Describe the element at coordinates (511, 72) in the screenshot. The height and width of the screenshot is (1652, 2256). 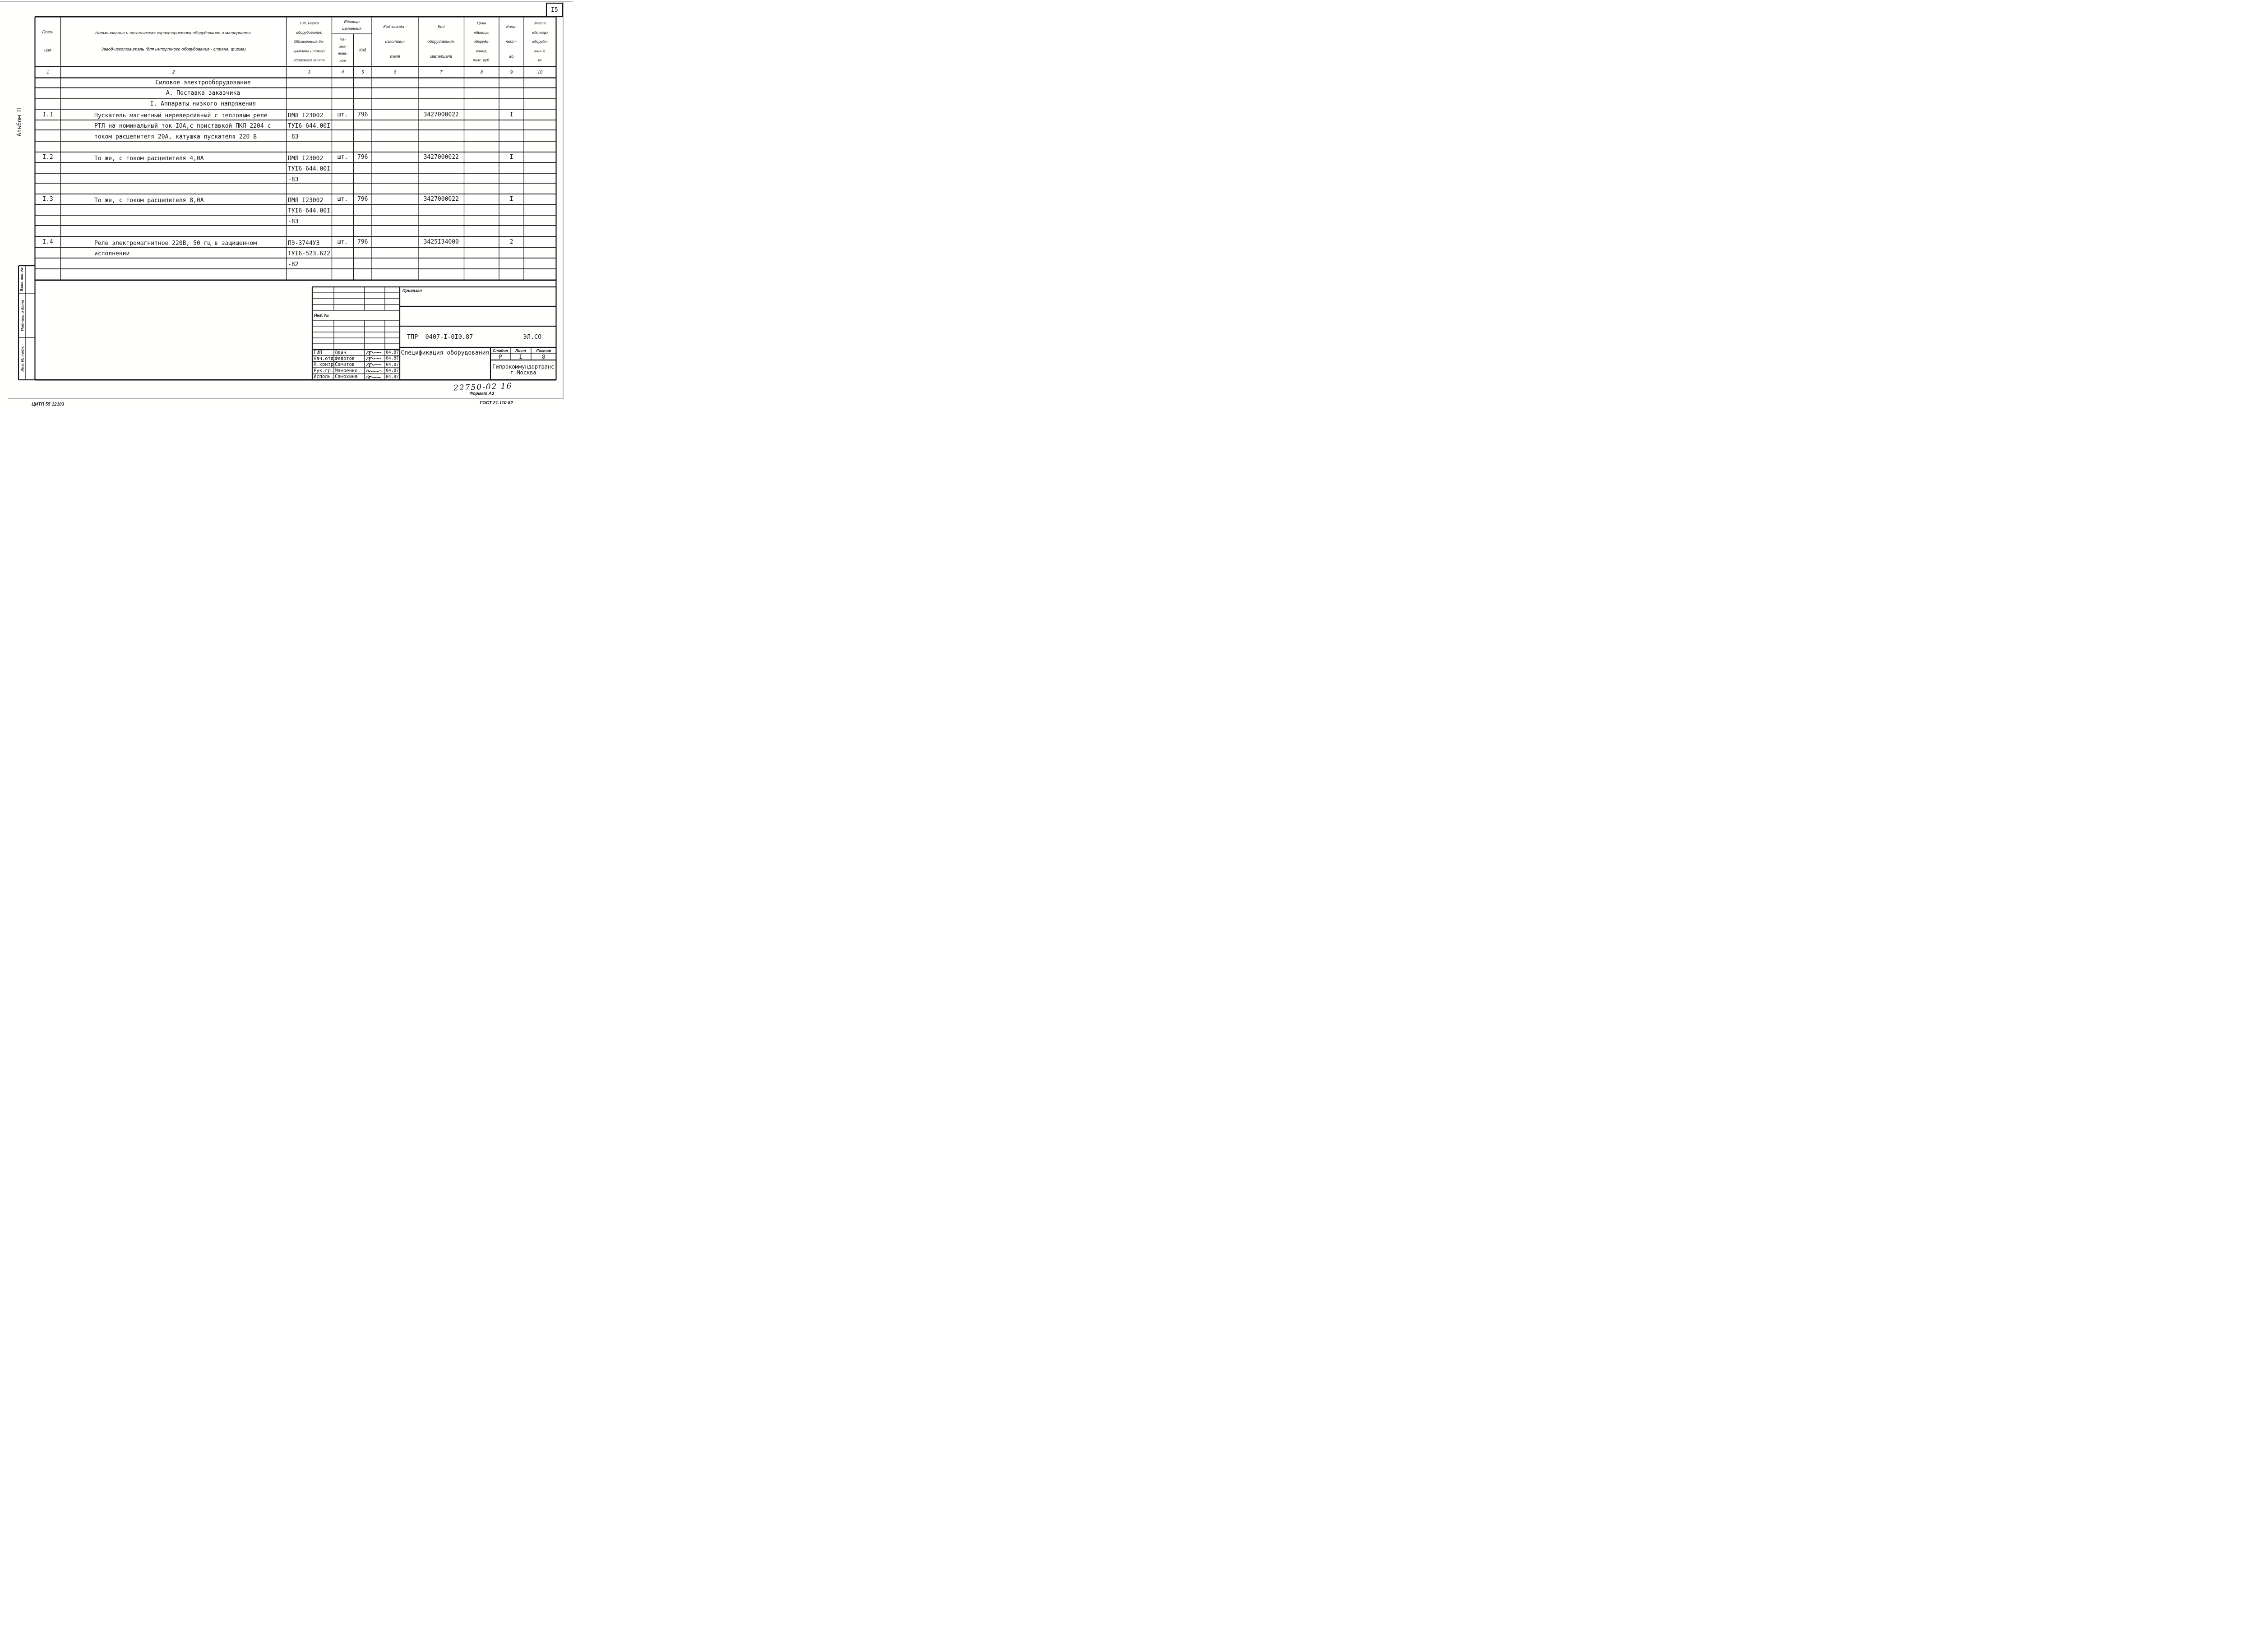
I see `col-number: 9` at that location.